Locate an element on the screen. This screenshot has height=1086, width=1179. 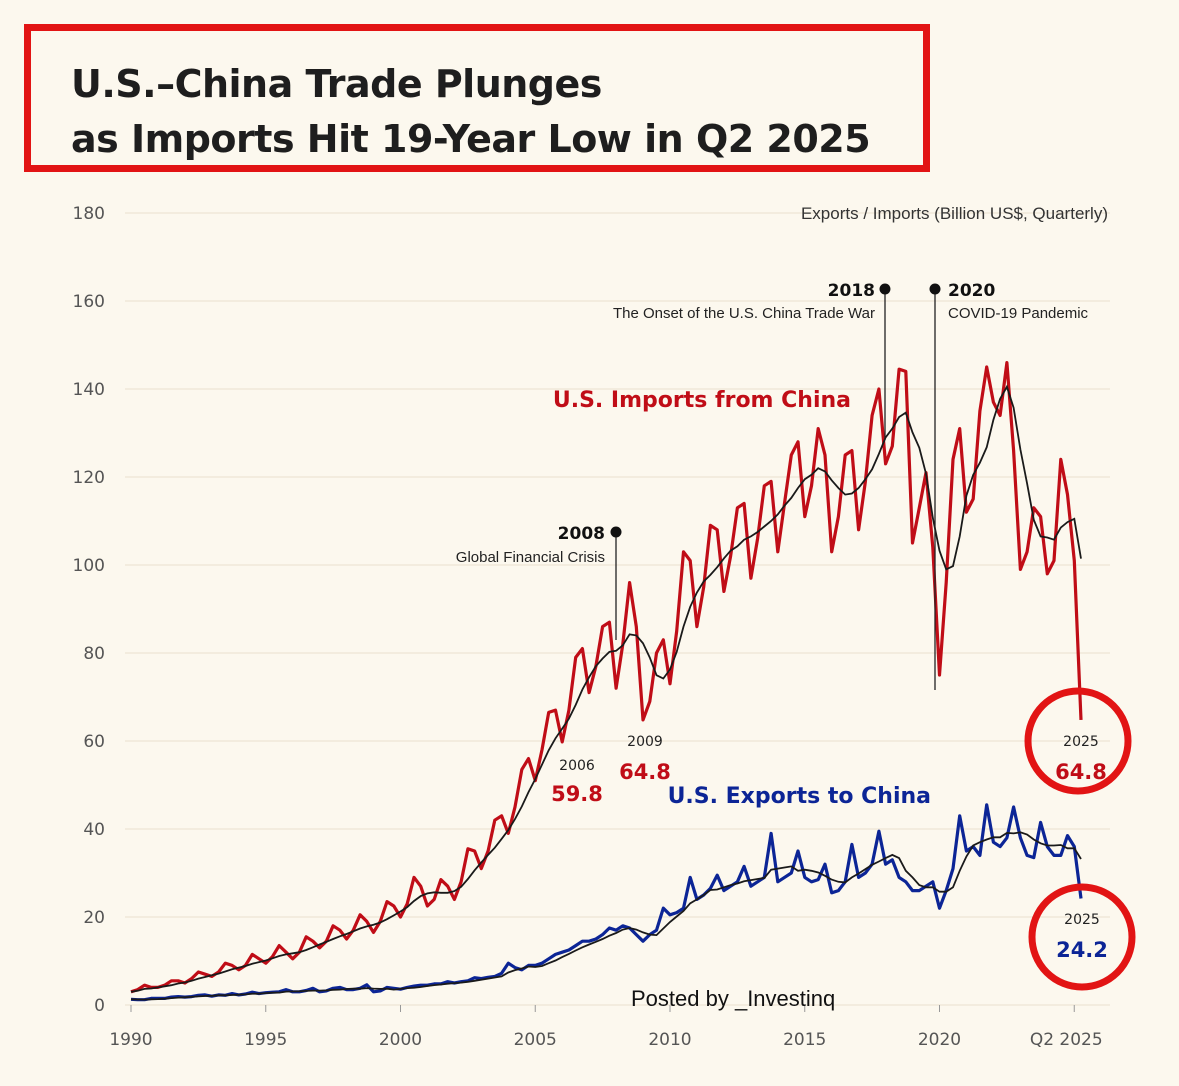
exports-series-label: U.S. Exports to China is located at coordinates (799, 796).